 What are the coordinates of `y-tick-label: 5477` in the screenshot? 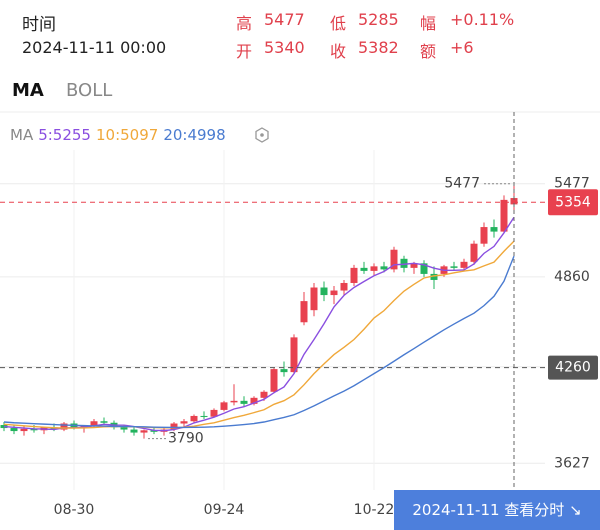 It's located at (572, 184).